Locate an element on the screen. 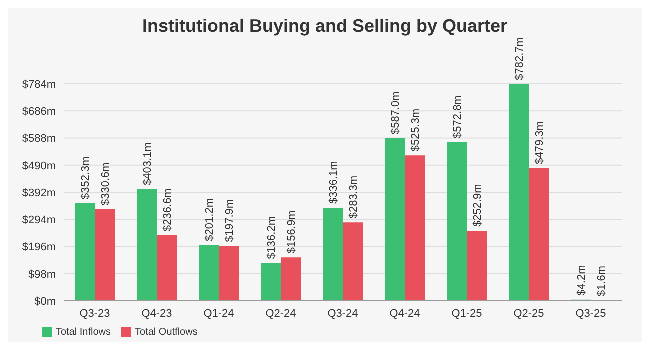 Image resolution: width=650 pixels, height=350 pixels. y-tick-label: $98m is located at coordinates (42, 274).